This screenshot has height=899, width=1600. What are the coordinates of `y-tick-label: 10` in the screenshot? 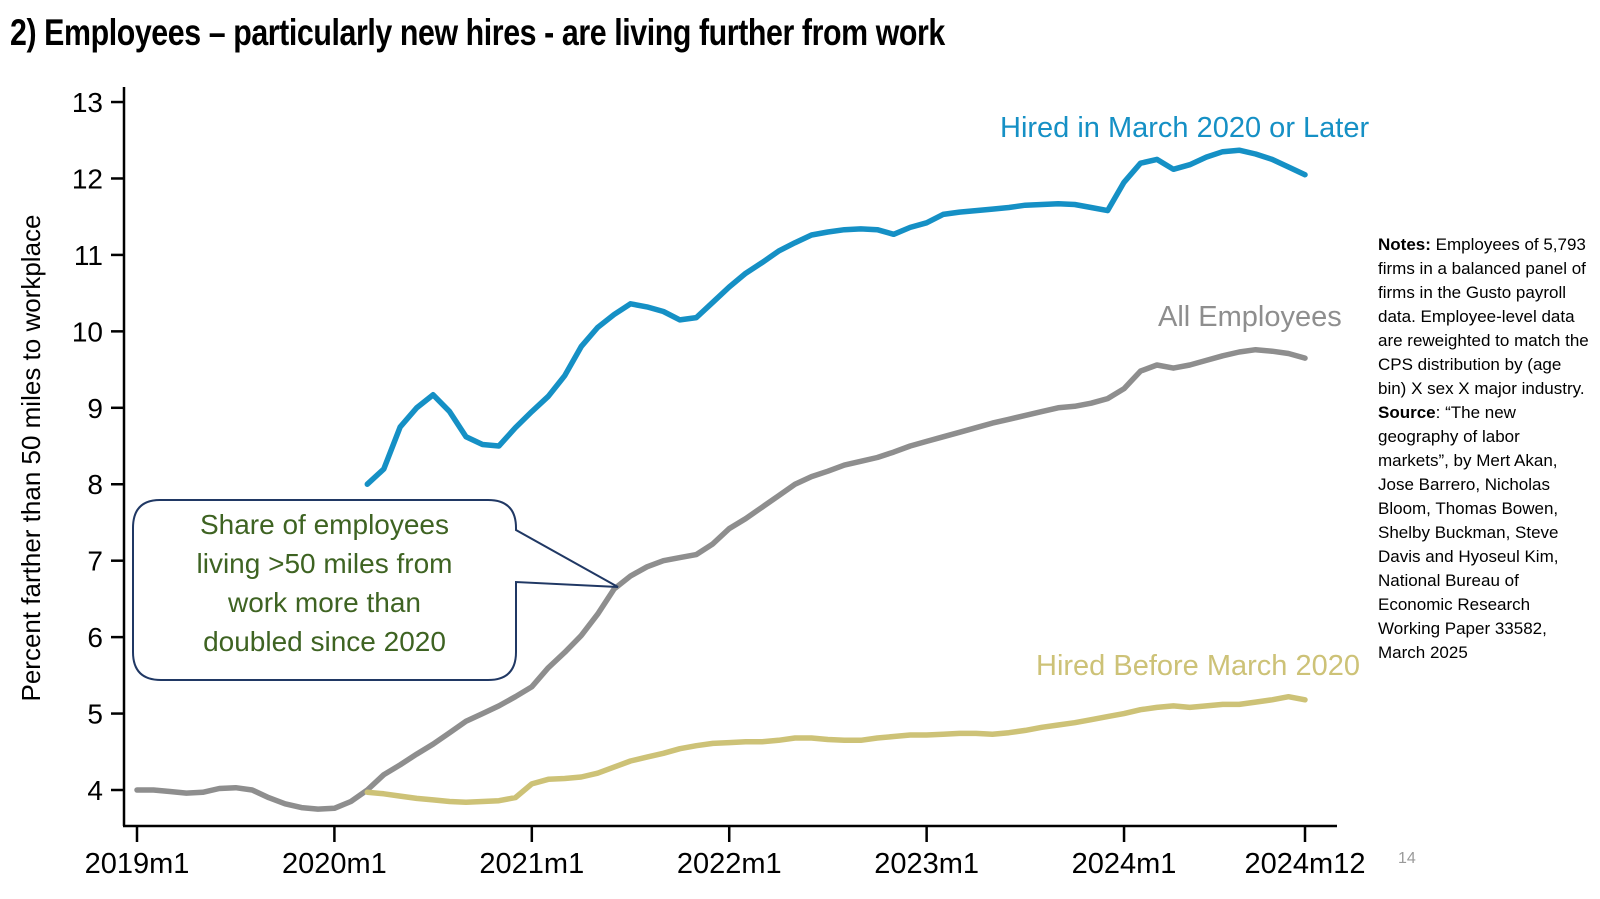 It's located at (87, 331).